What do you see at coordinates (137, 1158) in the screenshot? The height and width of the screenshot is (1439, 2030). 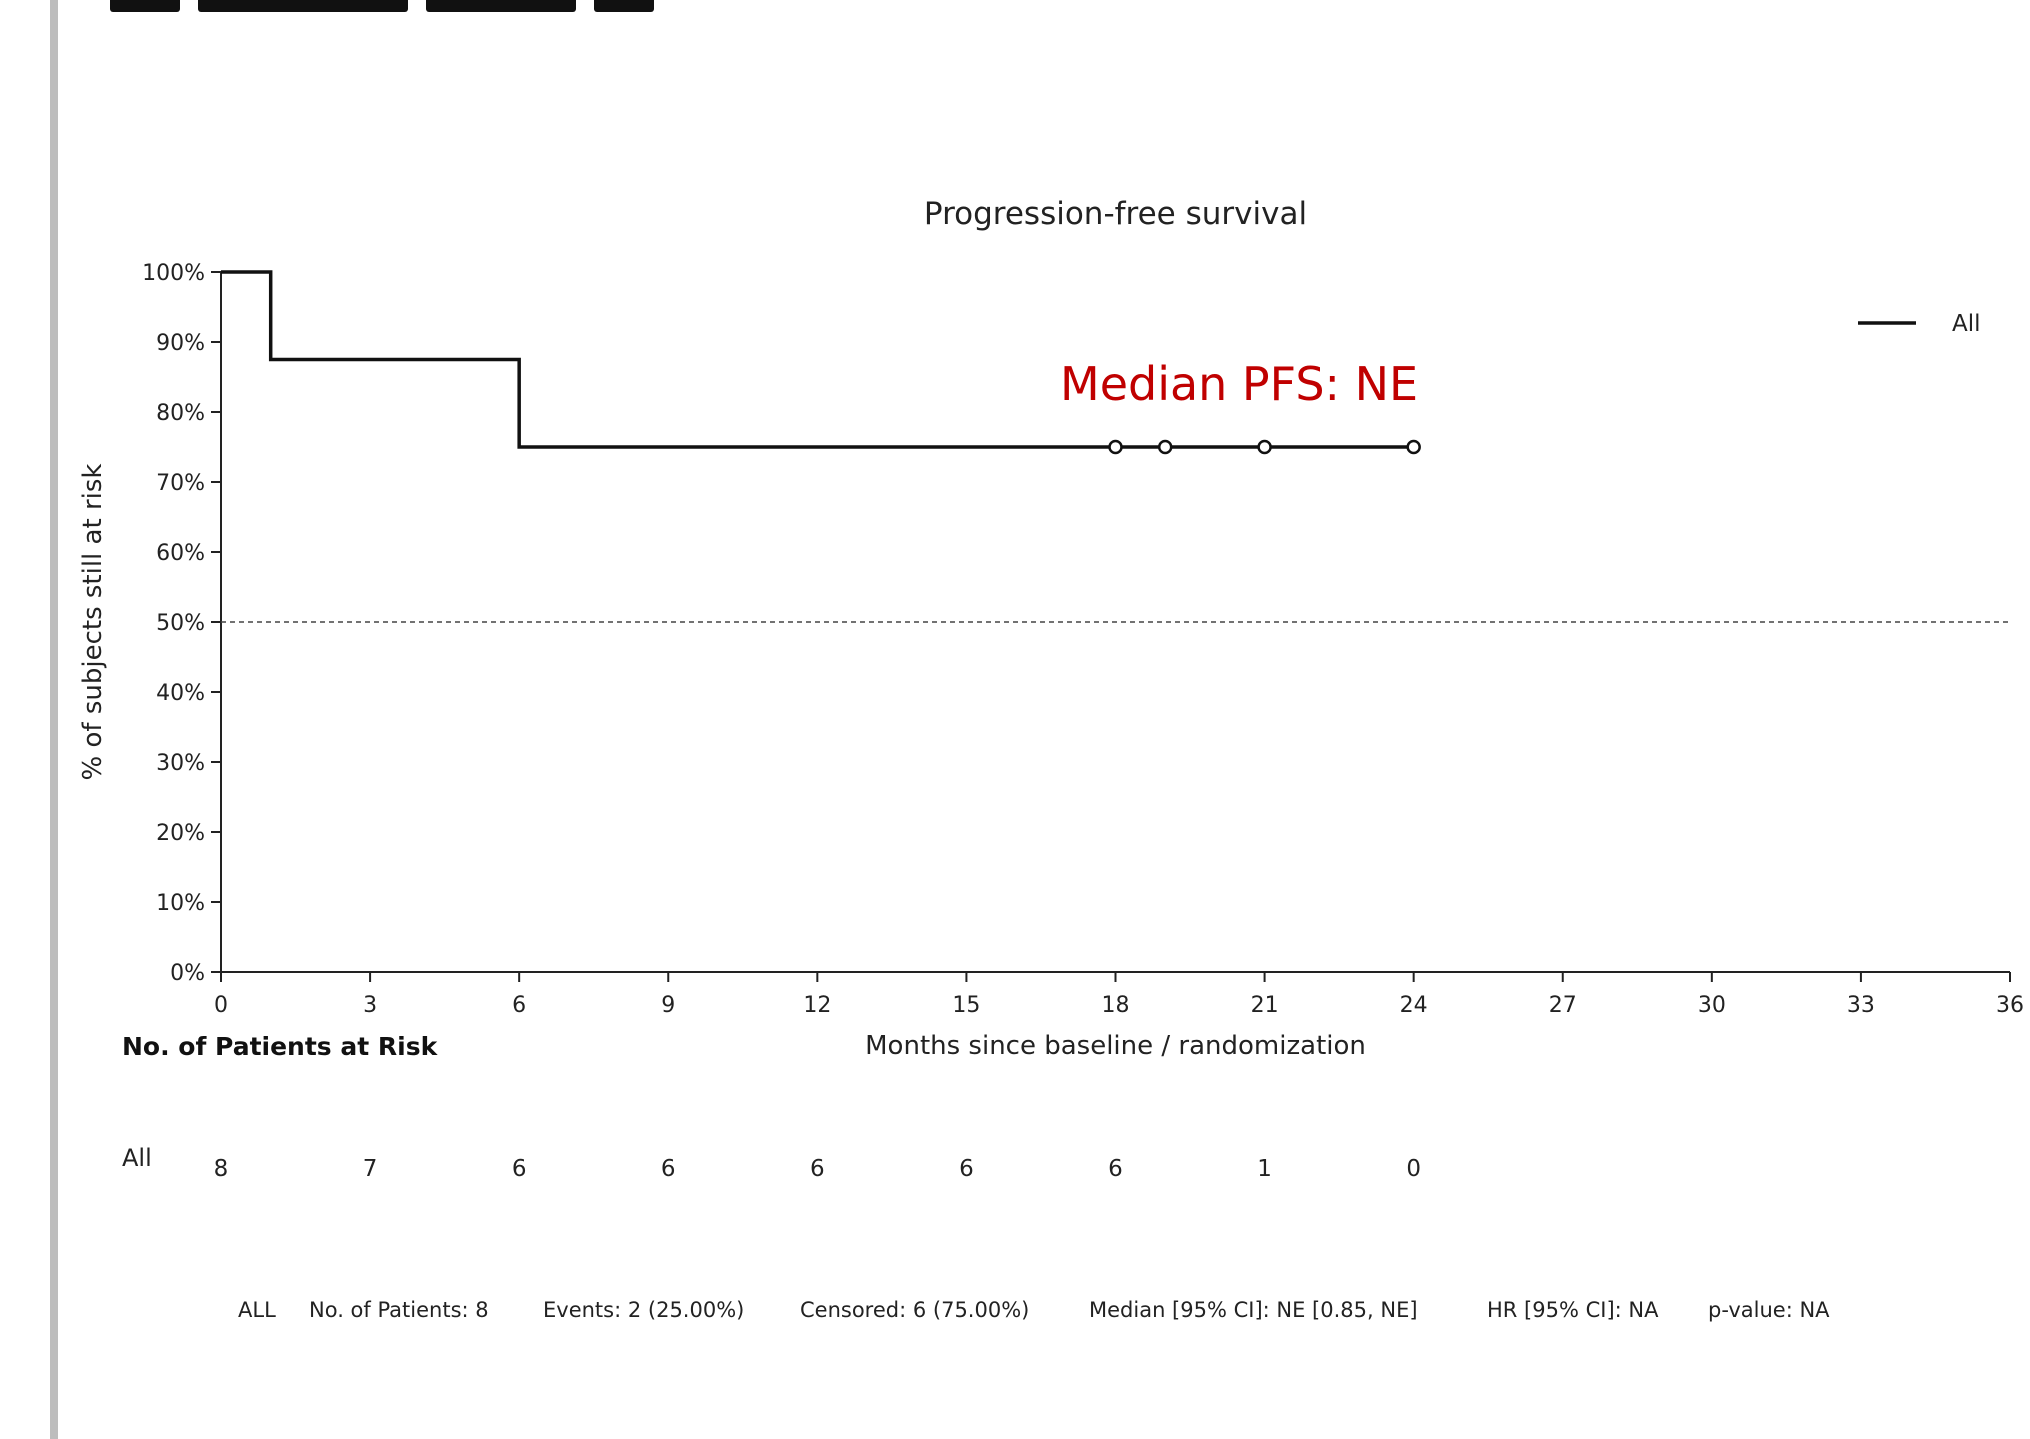 I see `risk-row-label: All` at bounding box center [137, 1158].